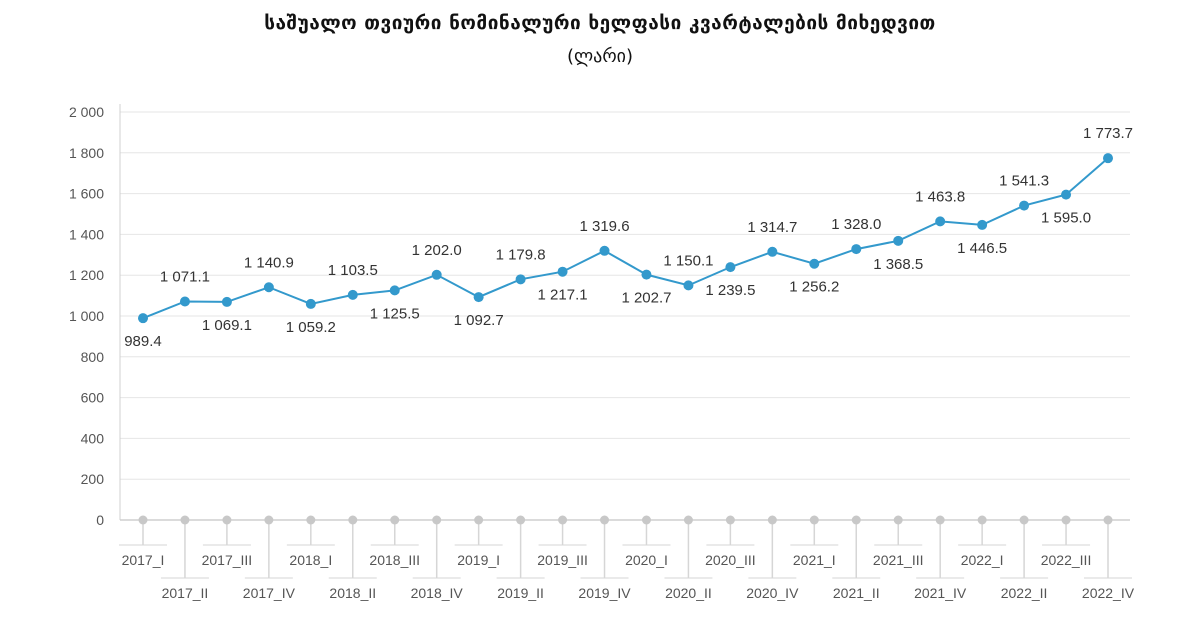  I want to click on x-tick-label: 2018_I, so click(310, 560).